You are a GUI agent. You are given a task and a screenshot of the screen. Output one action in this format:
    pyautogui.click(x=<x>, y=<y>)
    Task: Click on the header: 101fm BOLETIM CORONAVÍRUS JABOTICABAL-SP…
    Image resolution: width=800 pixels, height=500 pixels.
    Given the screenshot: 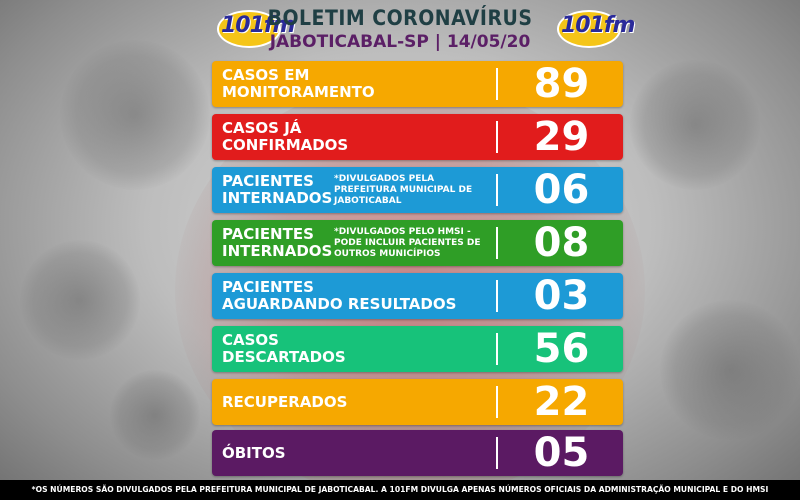 What is the action you would take?
    pyautogui.click(x=400, y=29)
    